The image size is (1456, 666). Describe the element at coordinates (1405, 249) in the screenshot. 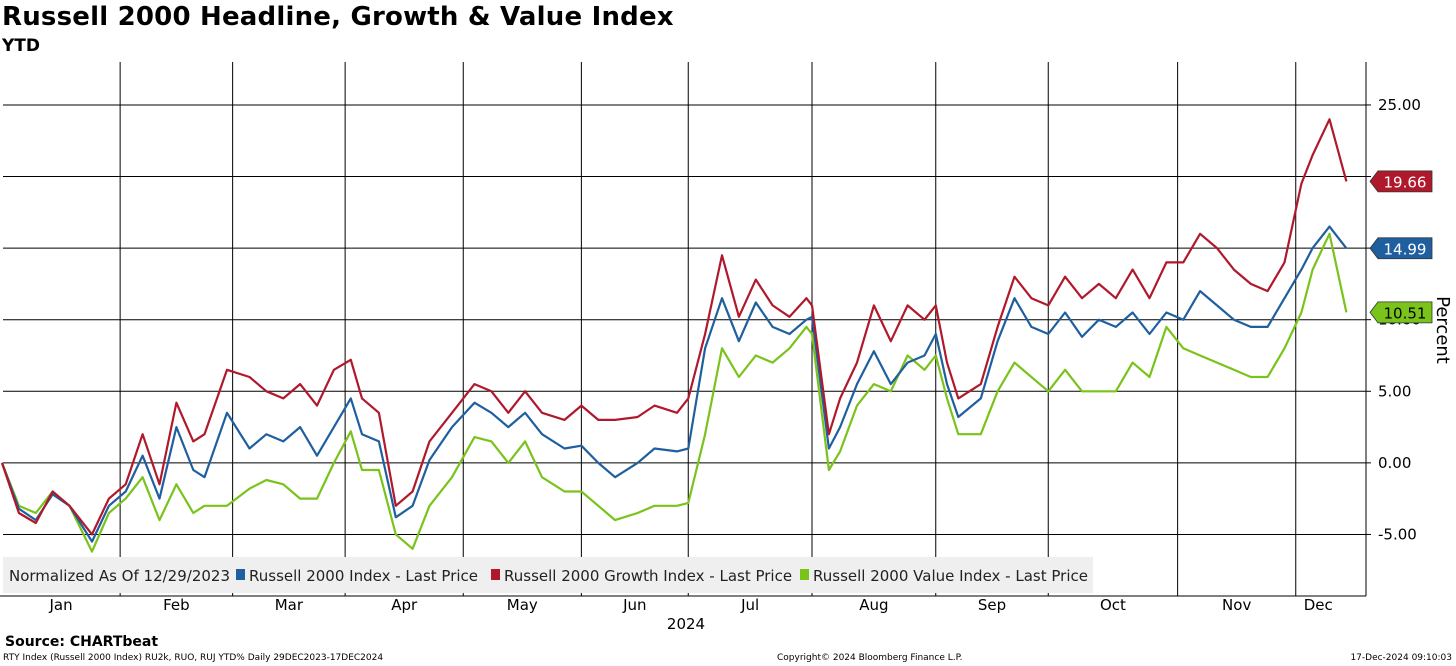

I see `last-value-label: 14.99` at that location.